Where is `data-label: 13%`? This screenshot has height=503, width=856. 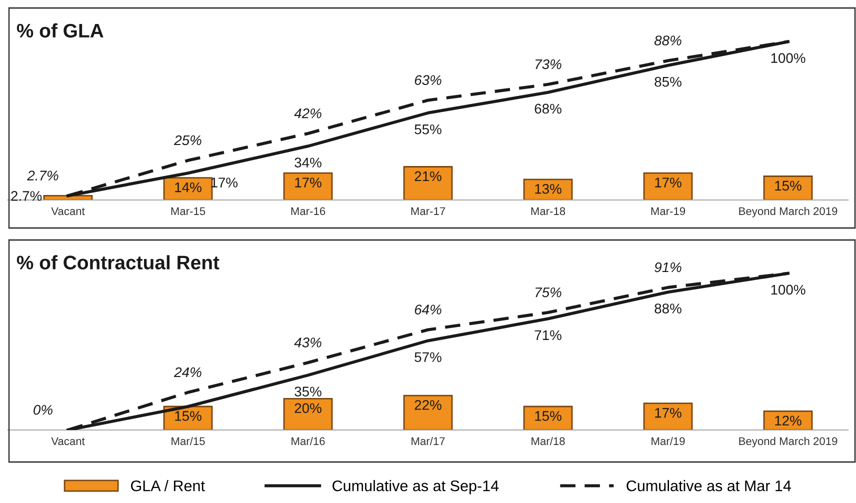
data-label: 13% is located at coordinates (548, 189).